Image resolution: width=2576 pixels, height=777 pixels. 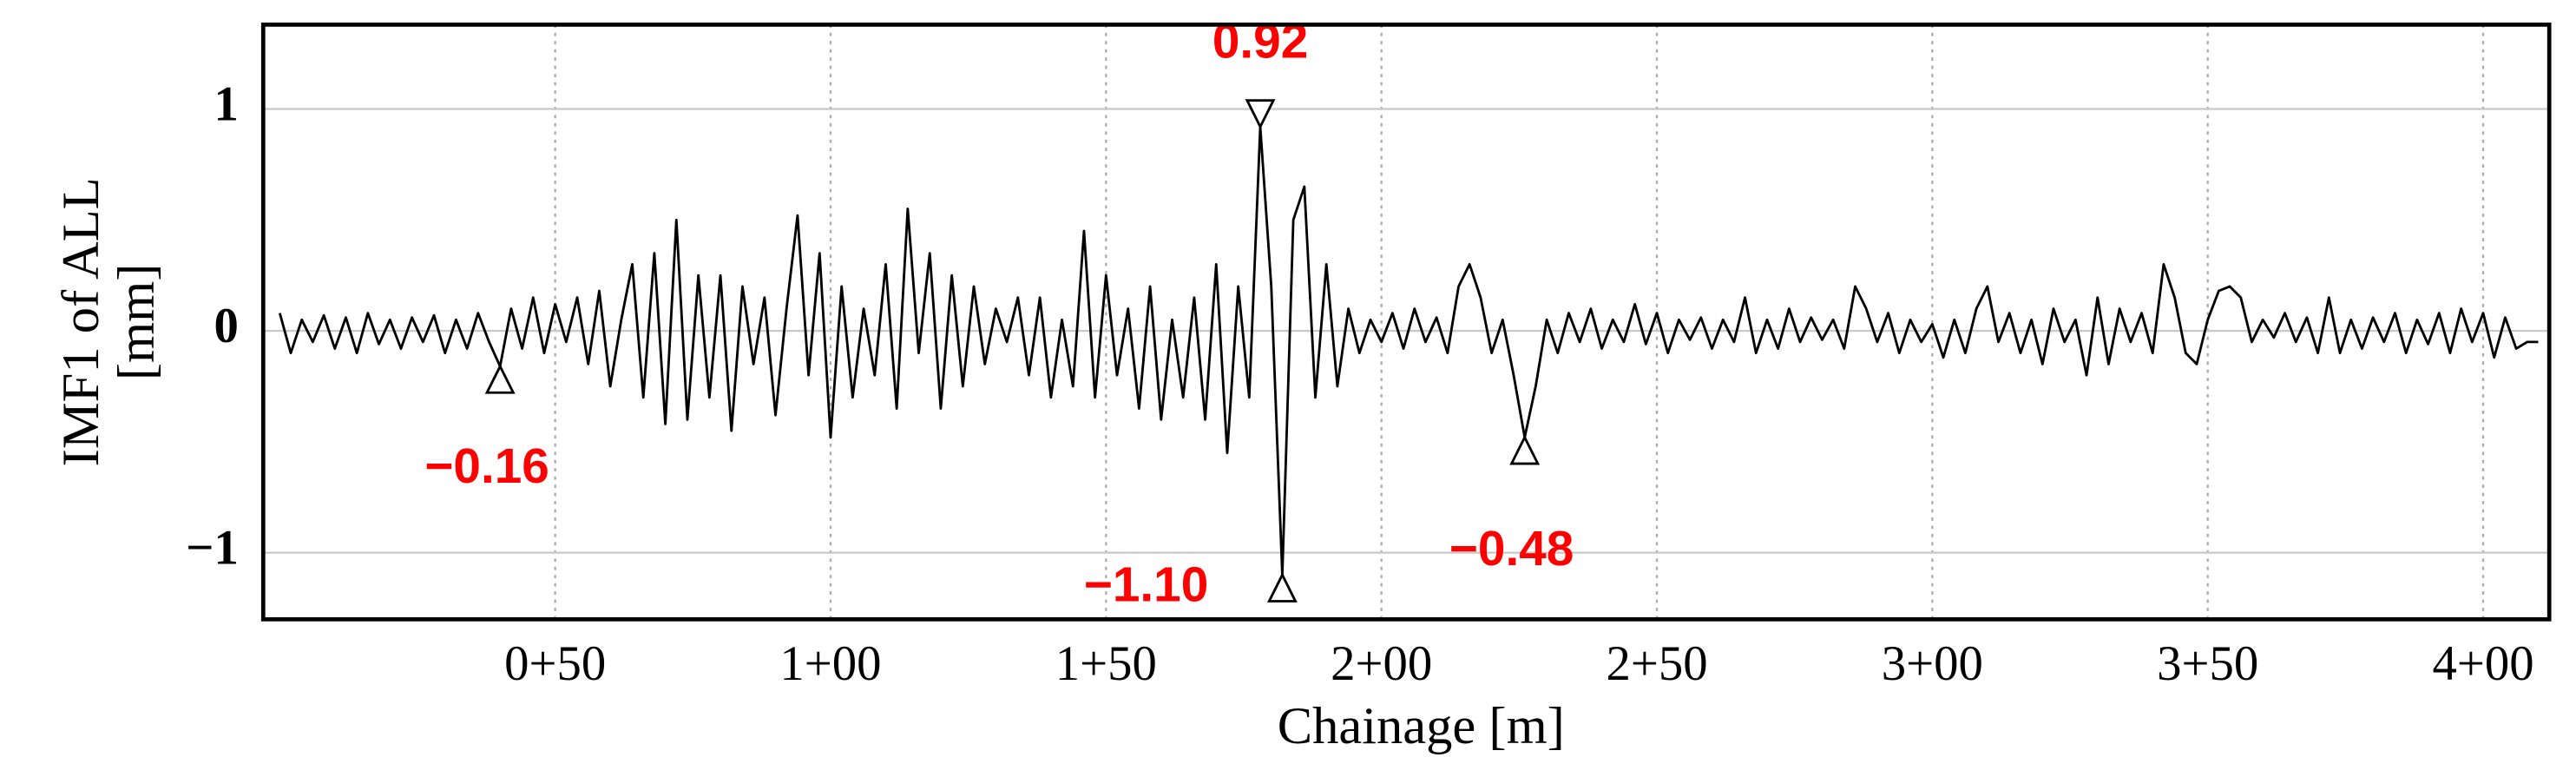 What do you see at coordinates (212, 549) in the screenshot?
I see `y-tick-label: −1` at bounding box center [212, 549].